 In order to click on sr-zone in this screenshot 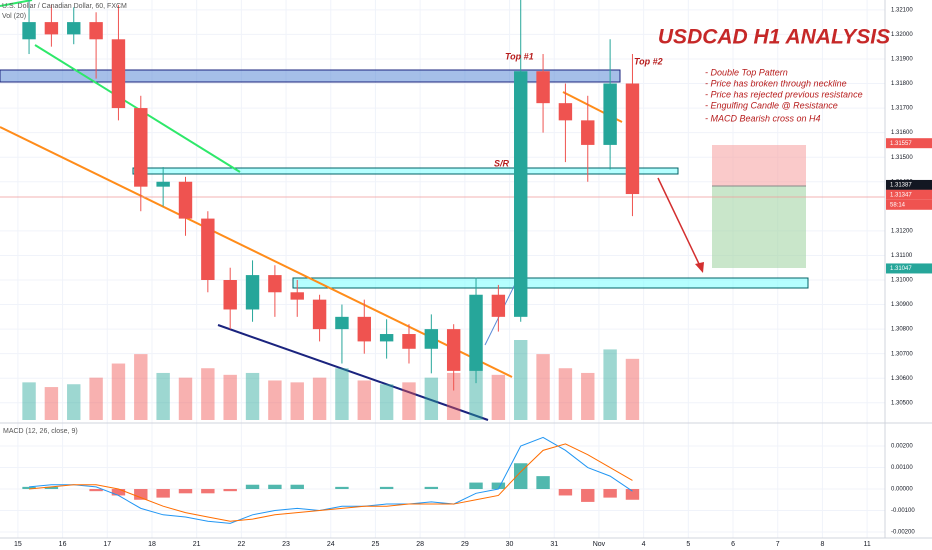, I will do `click(405, 171)`.